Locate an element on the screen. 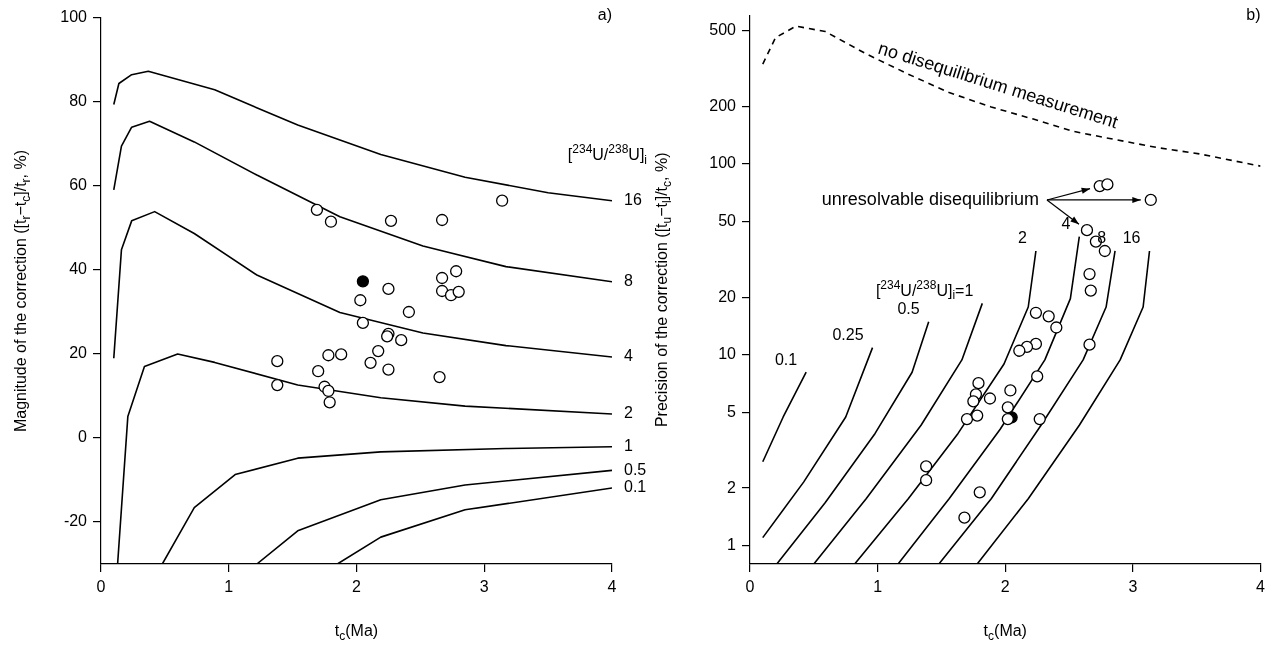  series-label: 1 is located at coordinates (628, 446).